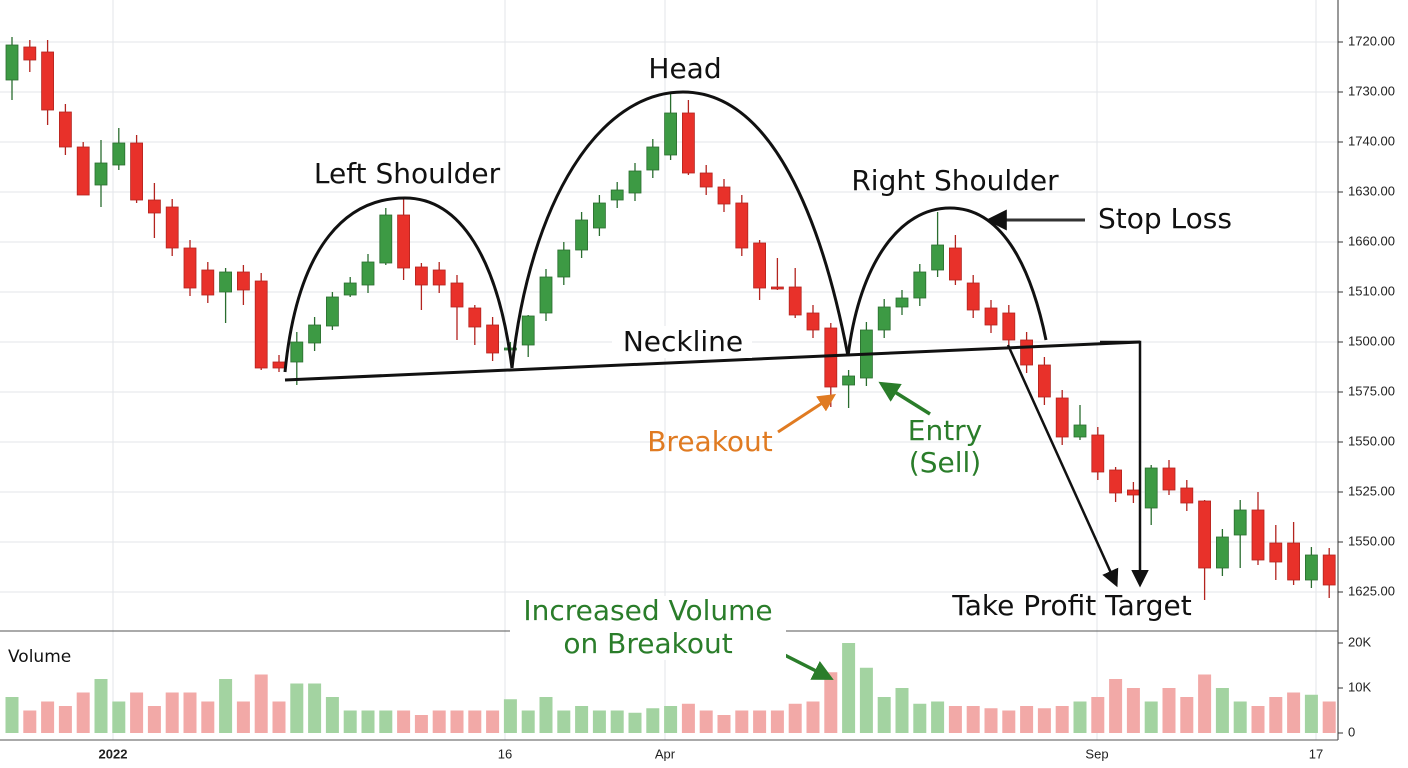 This screenshot has height=768, width=1408. Describe the element at coordinates (712, 361) in the screenshot. I see `neckline` at that location.